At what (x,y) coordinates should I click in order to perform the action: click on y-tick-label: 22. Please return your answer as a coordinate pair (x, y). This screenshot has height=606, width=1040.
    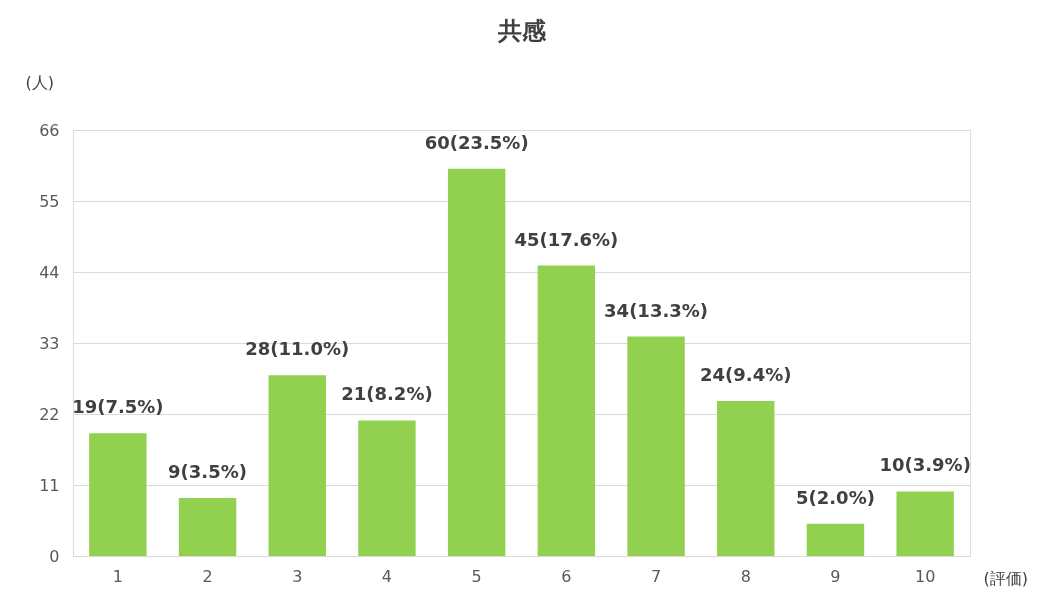
    Looking at the image, I should click on (49, 414).